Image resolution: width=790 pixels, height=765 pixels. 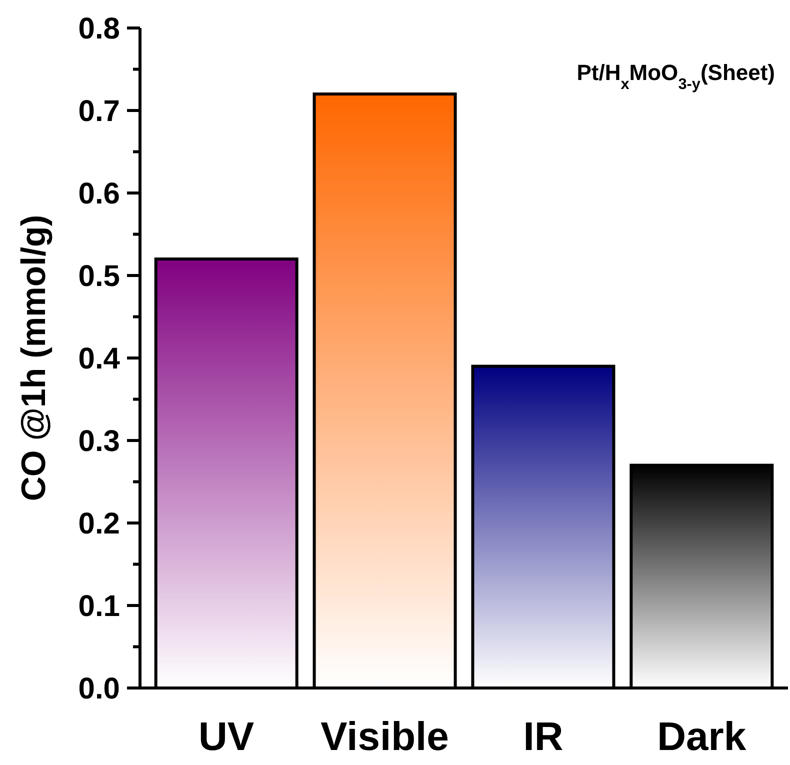 What do you see at coordinates (99, 29) in the screenshot?
I see `y-tick-label: 0.8` at bounding box center [99, 29].